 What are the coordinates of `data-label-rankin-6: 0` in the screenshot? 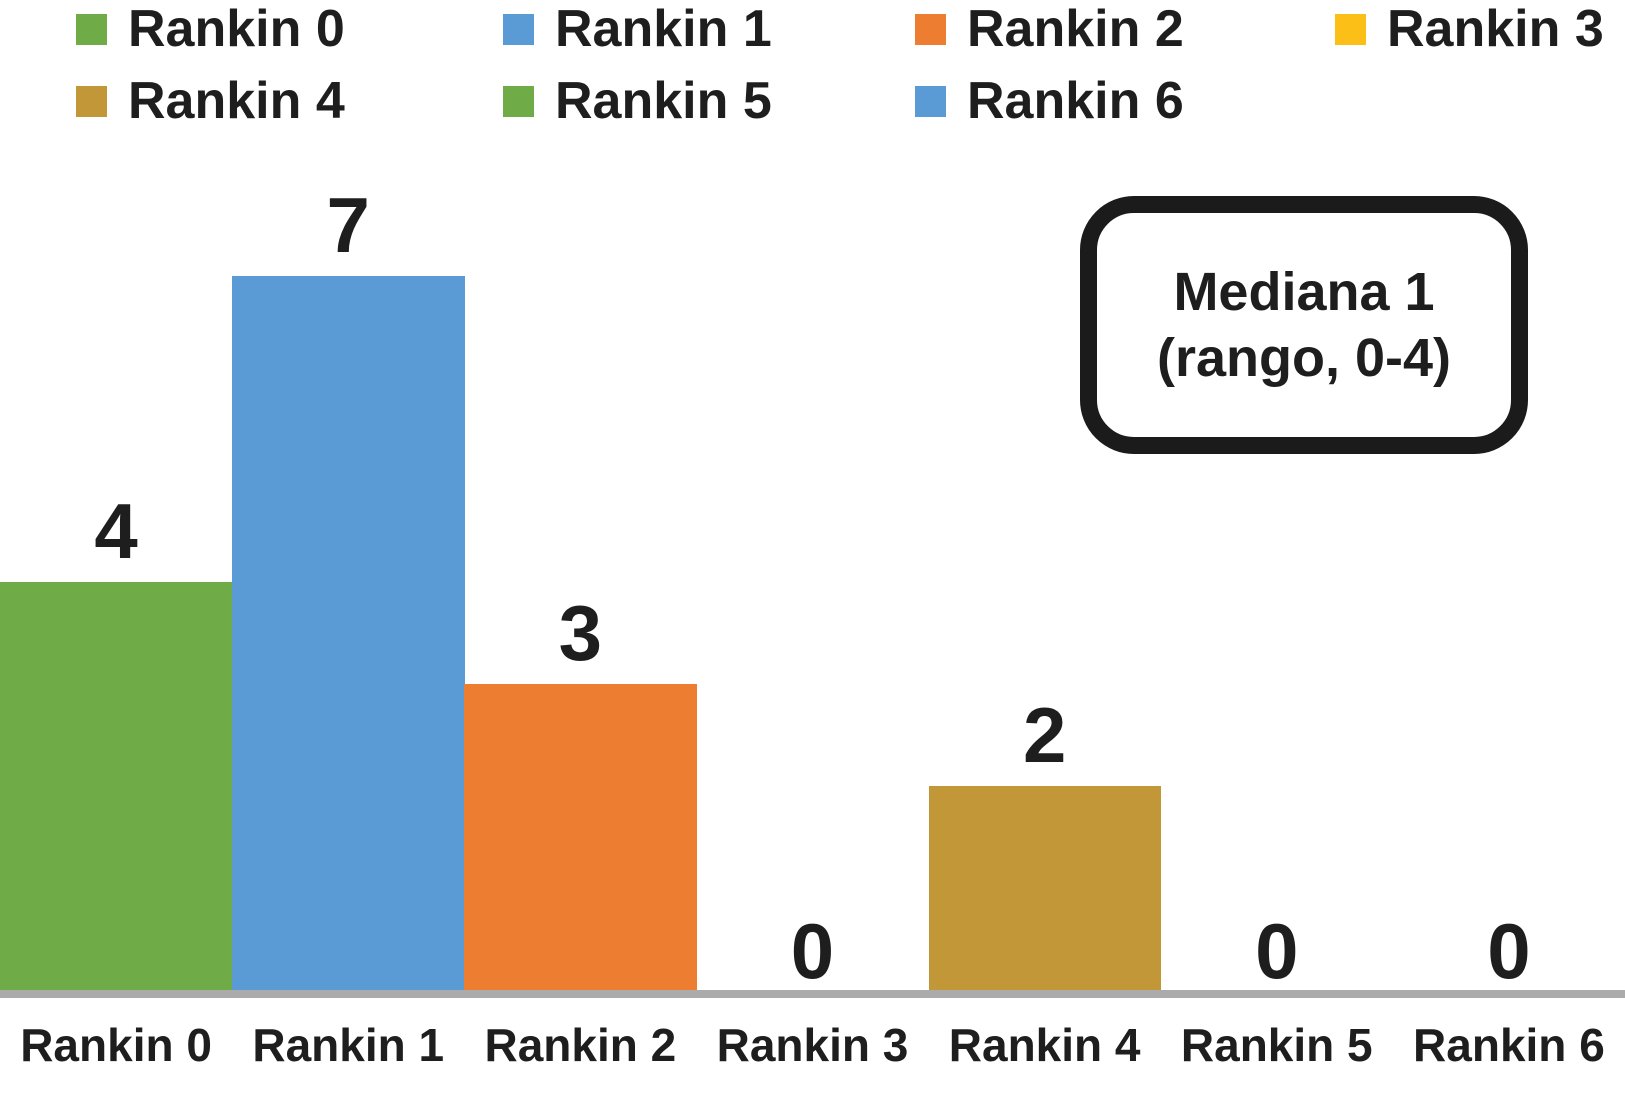 It's located at (1509, 951).